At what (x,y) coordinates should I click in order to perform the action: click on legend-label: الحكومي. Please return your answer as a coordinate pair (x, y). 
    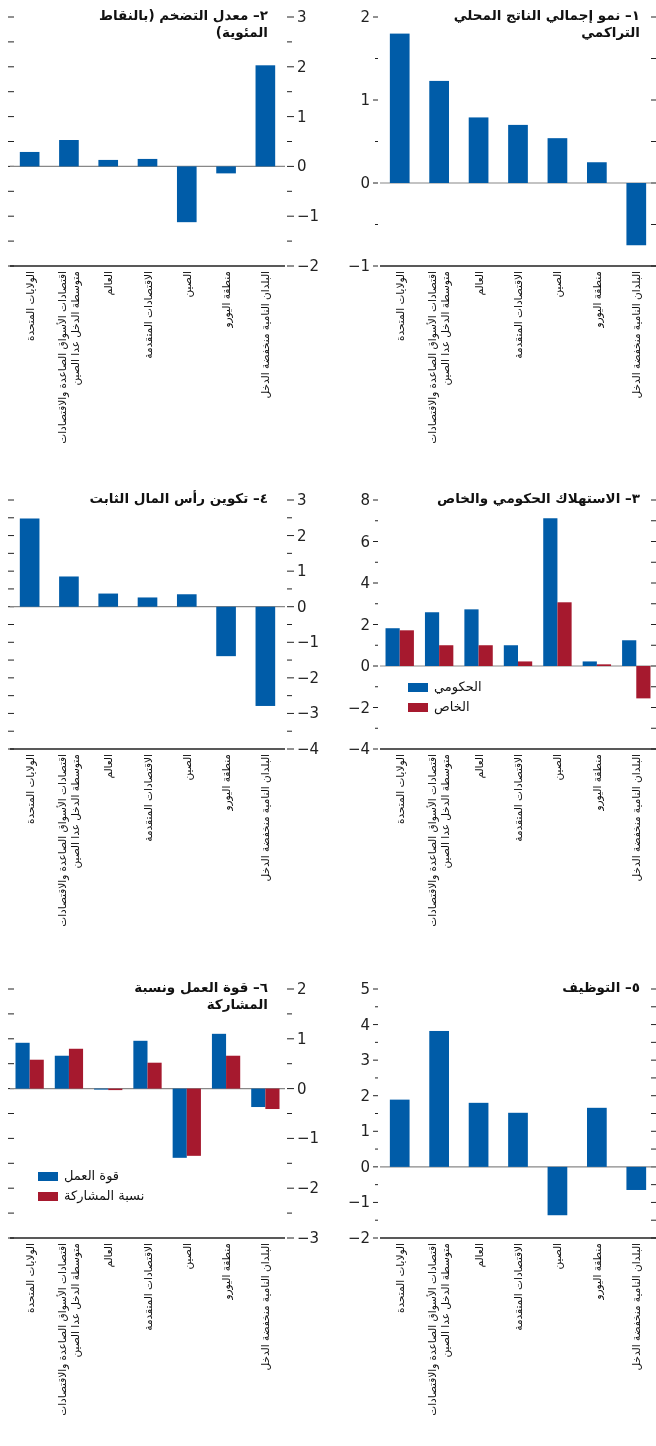
    Looking at the image, I should click on (458, 687).